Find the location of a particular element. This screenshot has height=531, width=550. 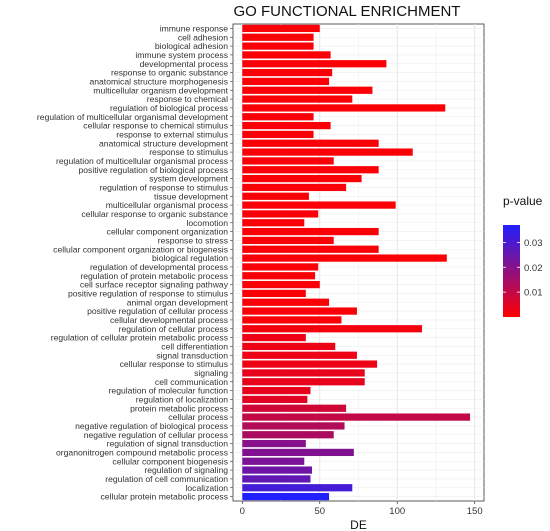

x-tick-label: 150 is located at coordinates (475, 511).